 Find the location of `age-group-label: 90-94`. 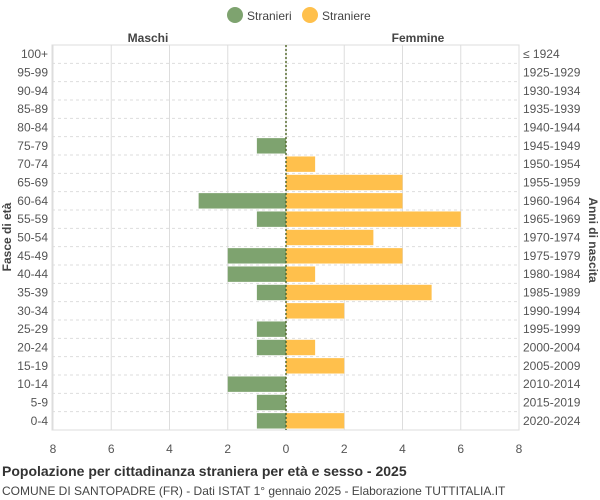

age-group-label: 90-94 is located at coordinates (32, 91).